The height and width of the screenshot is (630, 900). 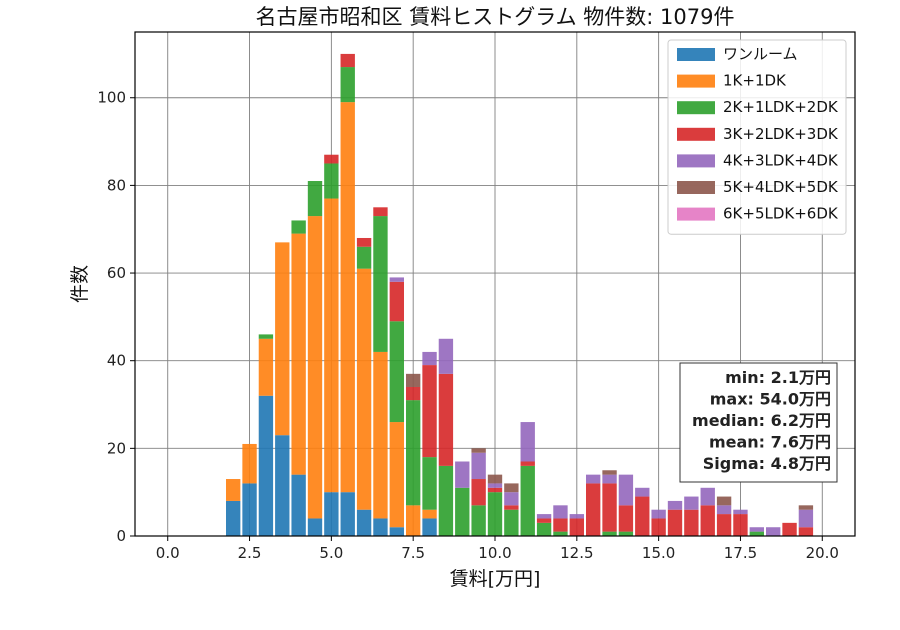 What do you see at coordinates (781, 107) in the screenshot?
I see `legend-entry-label: 2K+1LDK+2DK` at bounding box center [781, 107].